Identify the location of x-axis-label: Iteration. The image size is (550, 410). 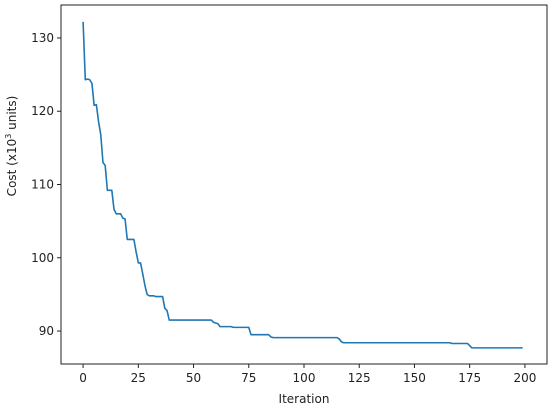
(304, 399).